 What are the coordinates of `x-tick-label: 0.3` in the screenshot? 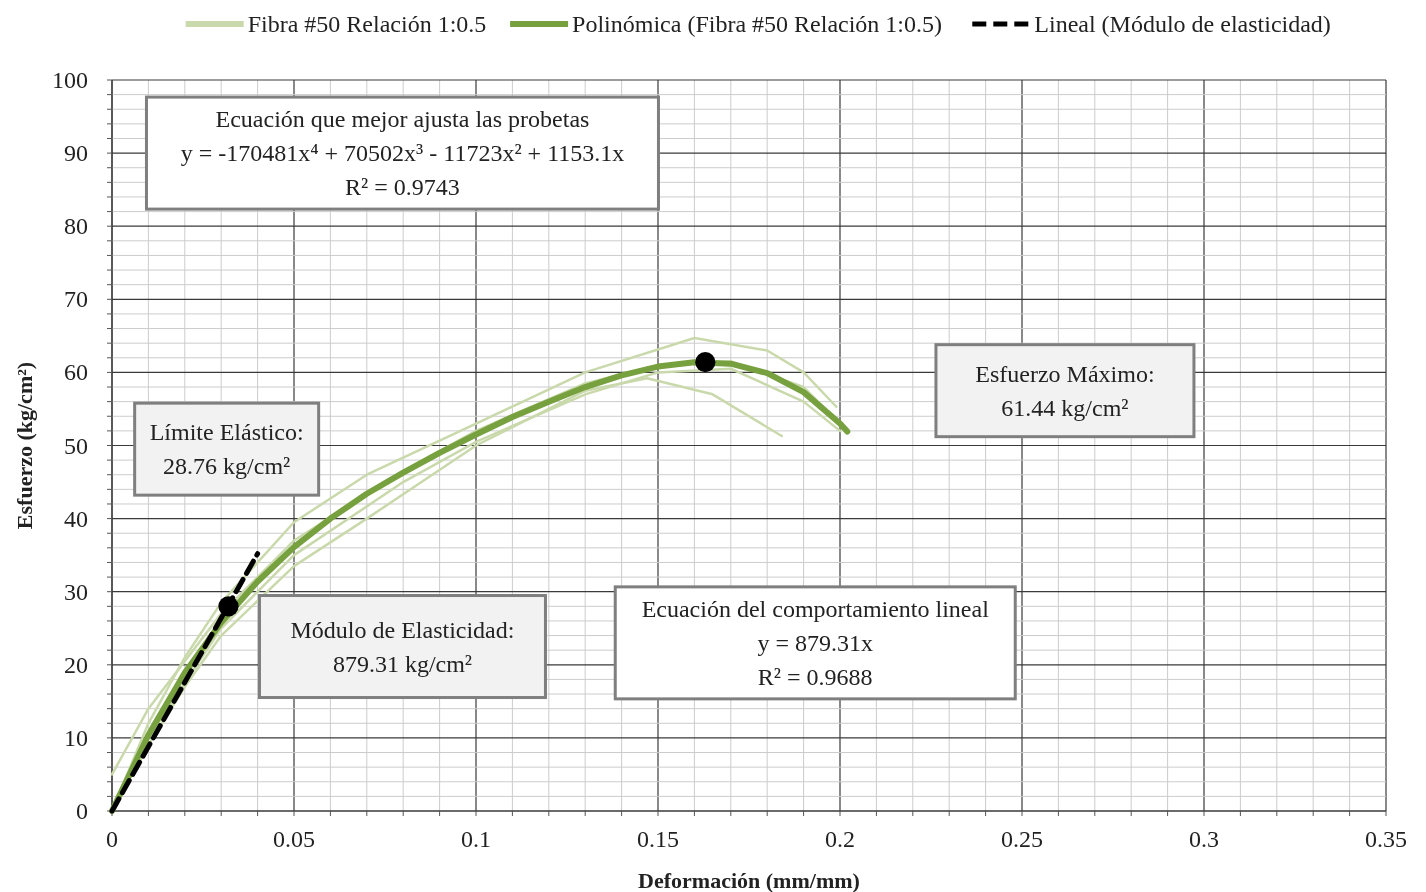 It's located at (1204, 839).